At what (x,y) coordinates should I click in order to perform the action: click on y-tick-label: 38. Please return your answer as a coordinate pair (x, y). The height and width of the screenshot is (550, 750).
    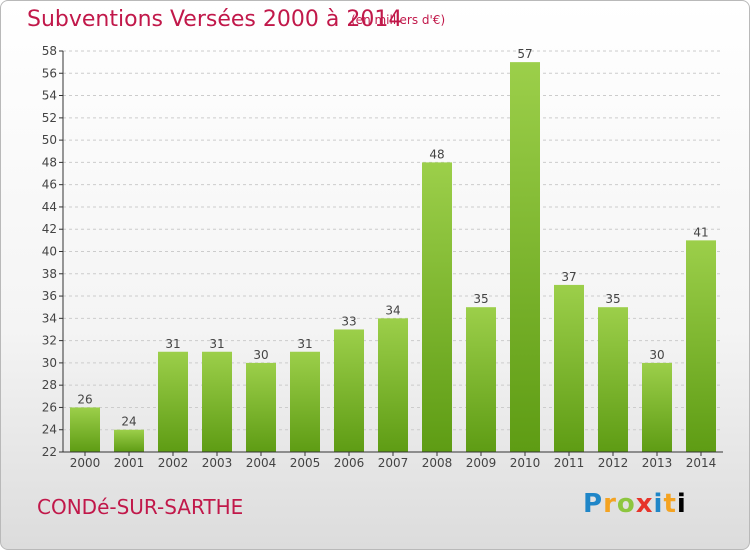
    Looking at the image, I should click on (49, 274).